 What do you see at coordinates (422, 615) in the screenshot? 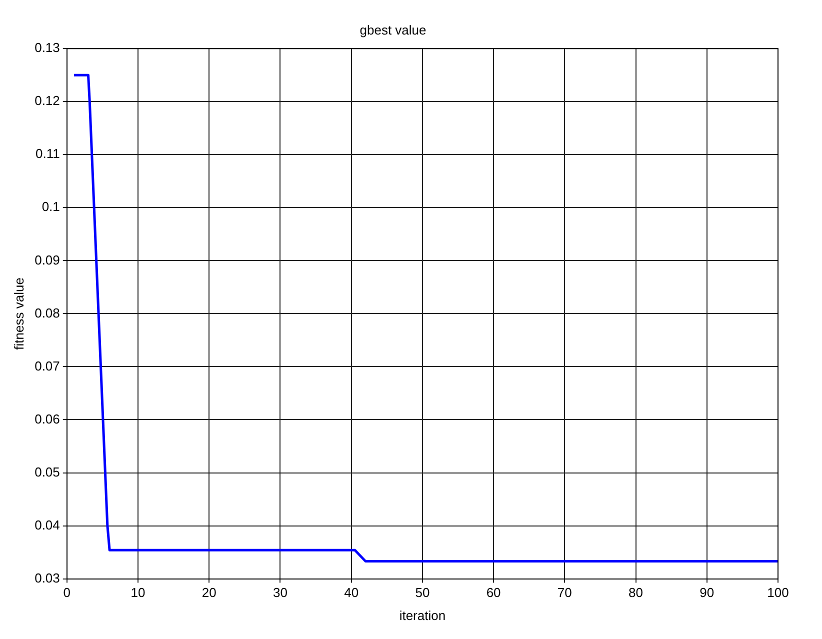
I see `x-axis-title: iteration` at bounding box center [422, 615].